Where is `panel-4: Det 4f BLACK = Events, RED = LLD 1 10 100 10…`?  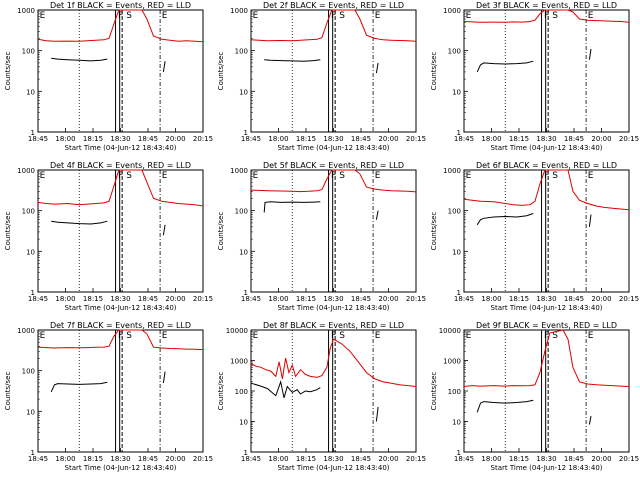
panel-4: Det 4f BLACK = Events, RED = LLD 1 10 100 10… is located at coordinates (108, 236).